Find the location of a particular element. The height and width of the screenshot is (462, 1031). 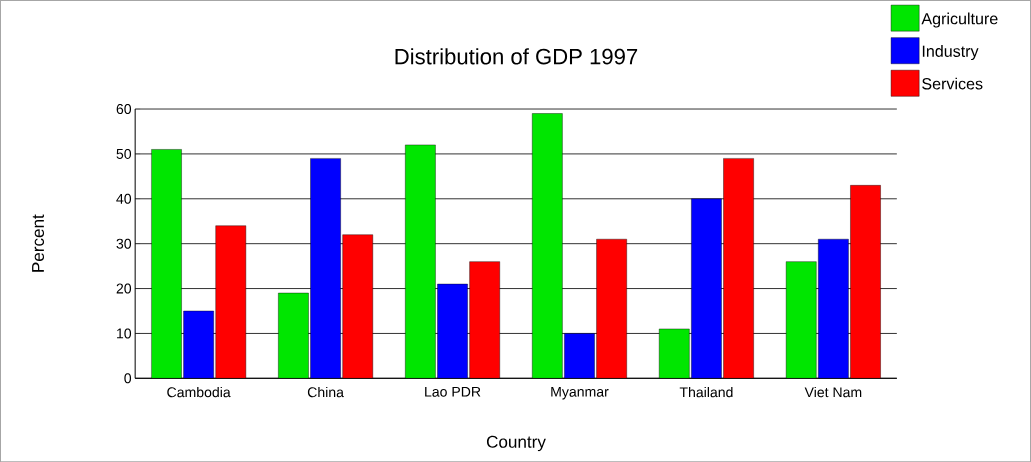

y-tick-label: 10 is located at coordinates (124, 333).